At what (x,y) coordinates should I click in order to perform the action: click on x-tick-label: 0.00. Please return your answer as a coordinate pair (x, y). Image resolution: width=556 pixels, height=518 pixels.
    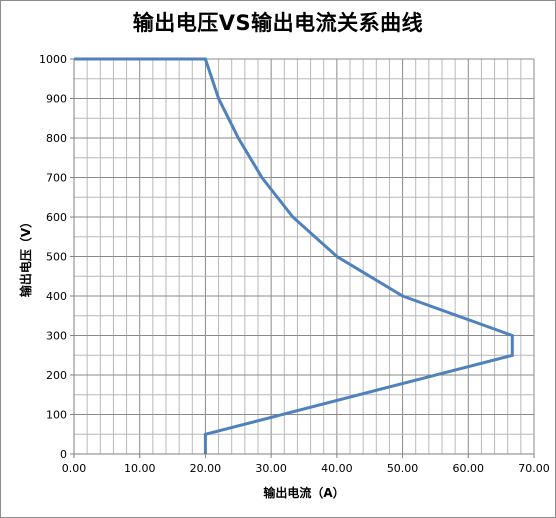
    Looking at the image, I should click on (74, 468).